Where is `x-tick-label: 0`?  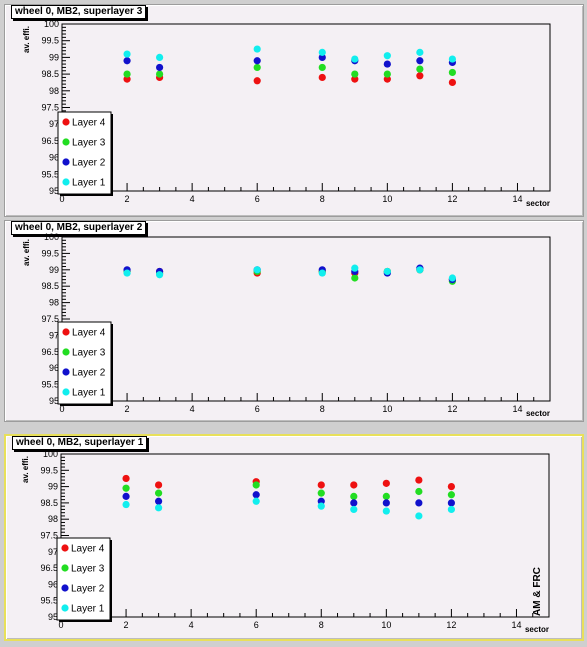
x-tick-label: 0 is located at coordinates (61, 409).